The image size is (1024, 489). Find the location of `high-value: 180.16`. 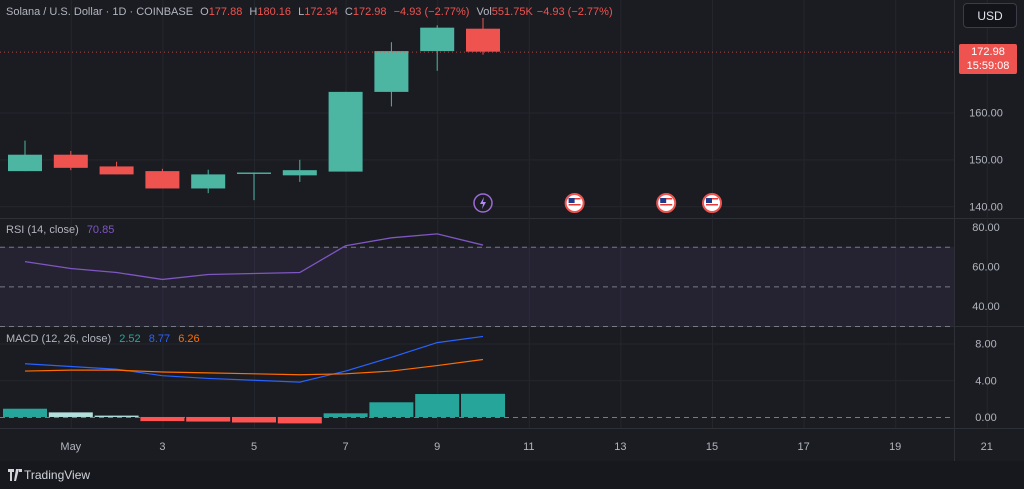

high-value: 180.16 is located at coordinates (274, 12).